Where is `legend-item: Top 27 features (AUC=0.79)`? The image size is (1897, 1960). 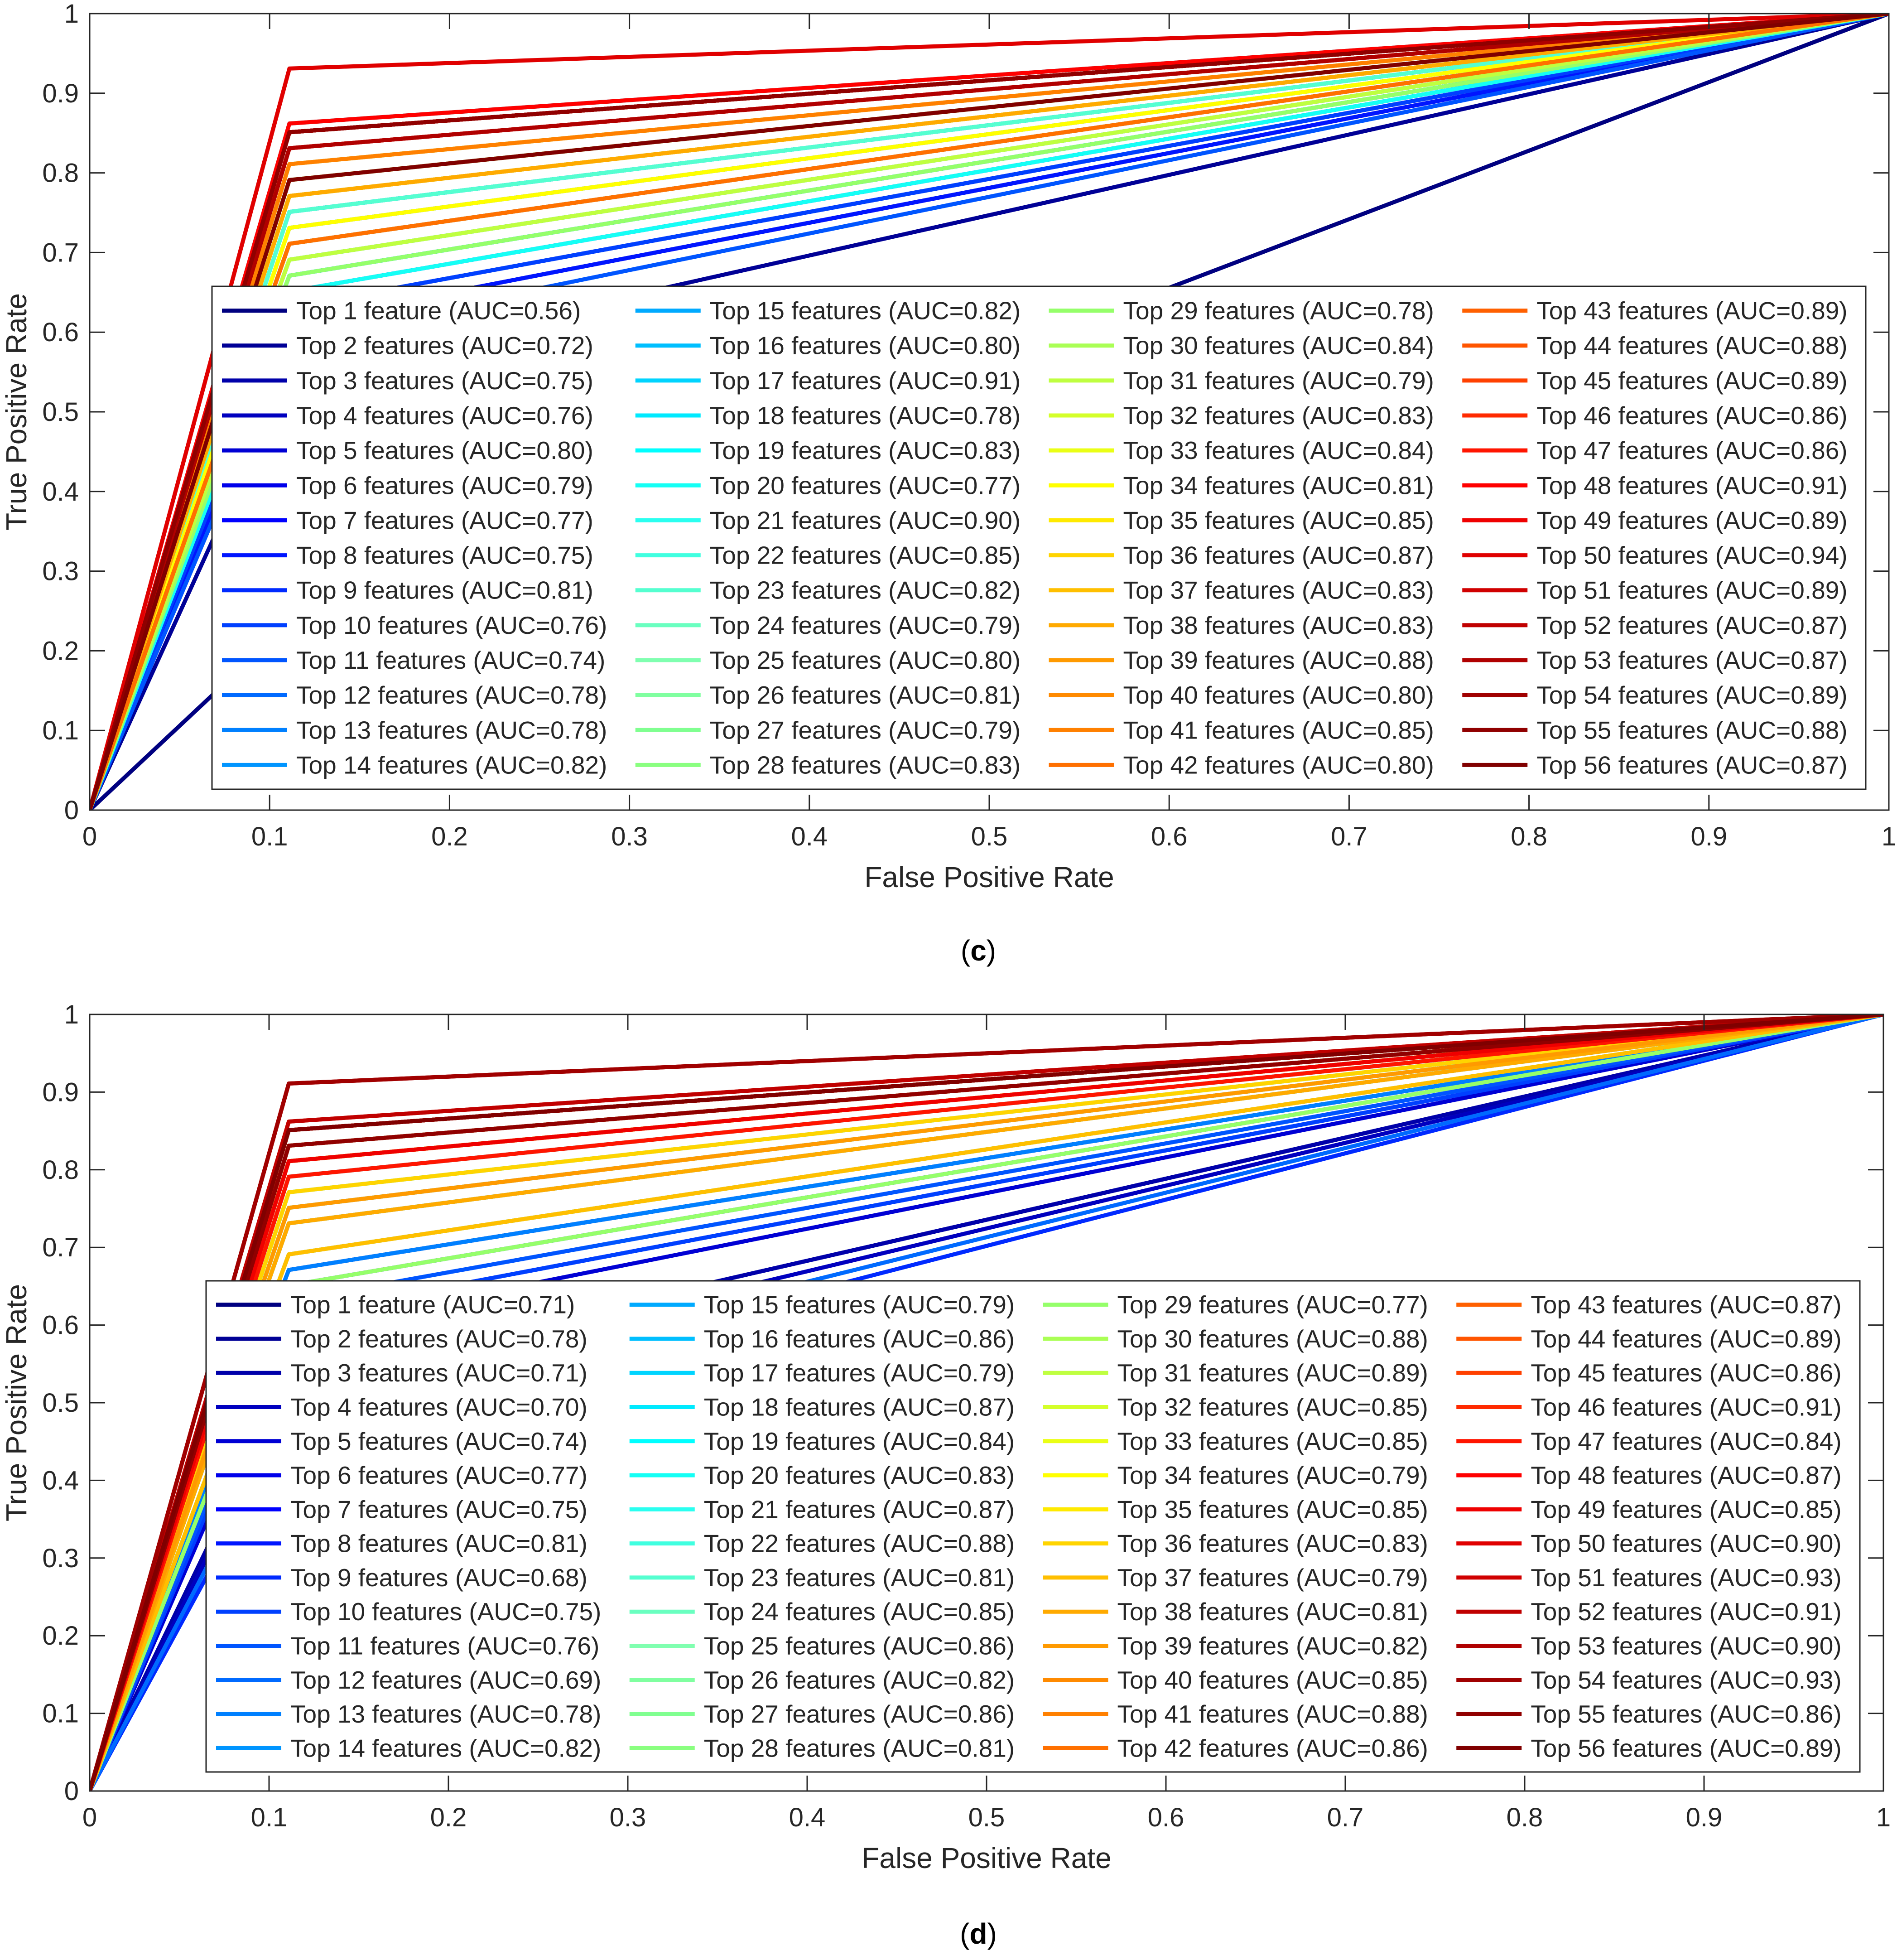
legend-item: Top 27 features (AUC=0.79) is located at coordinates (828, 730).